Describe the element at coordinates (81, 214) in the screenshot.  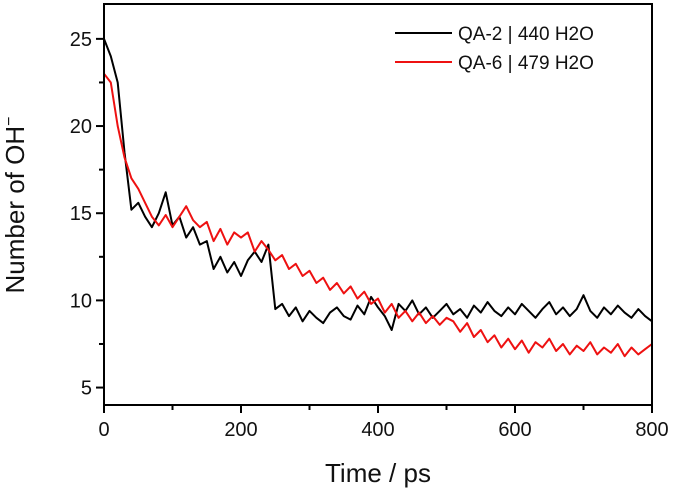
I see `y-tick-label: 15` at that location.